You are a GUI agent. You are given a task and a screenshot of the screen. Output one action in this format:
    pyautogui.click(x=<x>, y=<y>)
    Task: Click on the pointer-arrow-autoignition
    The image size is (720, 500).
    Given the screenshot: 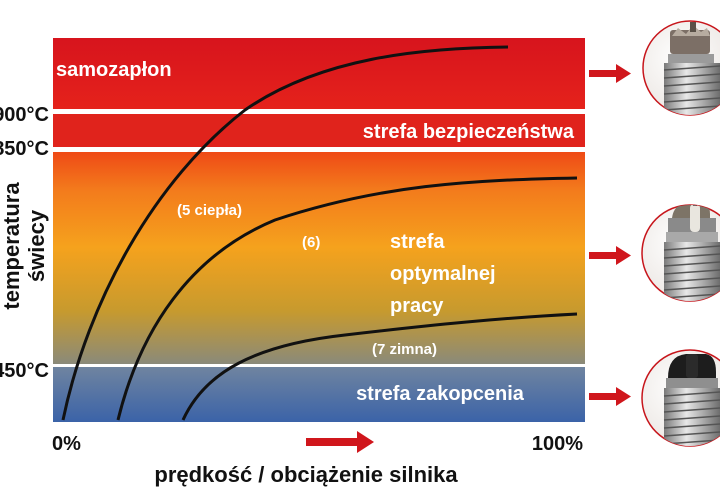 What is the action you would take?
    pyautogui.click(x=610, y=73)
    